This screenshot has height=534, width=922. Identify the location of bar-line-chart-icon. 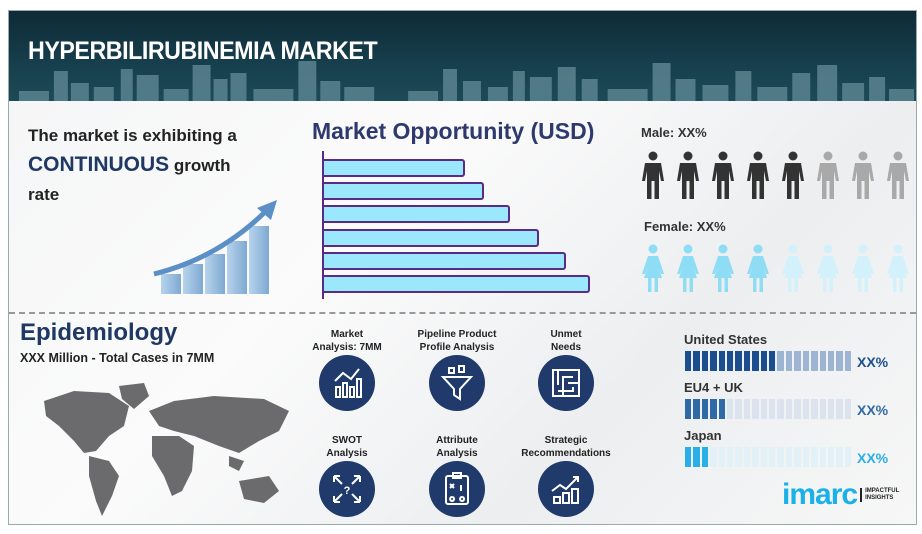
(347, 383).